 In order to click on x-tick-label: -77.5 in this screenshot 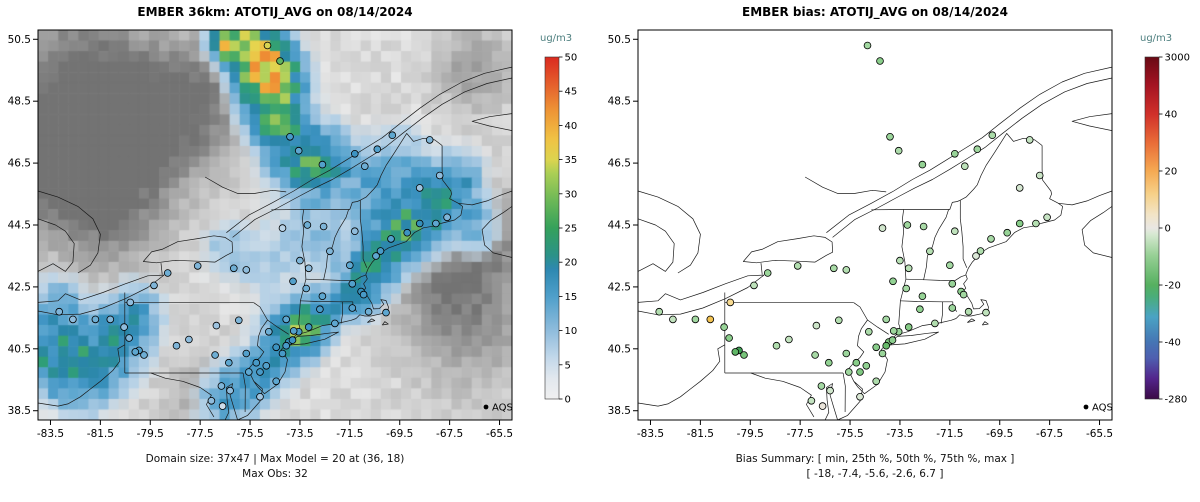, I will do `click(200, 434)`.